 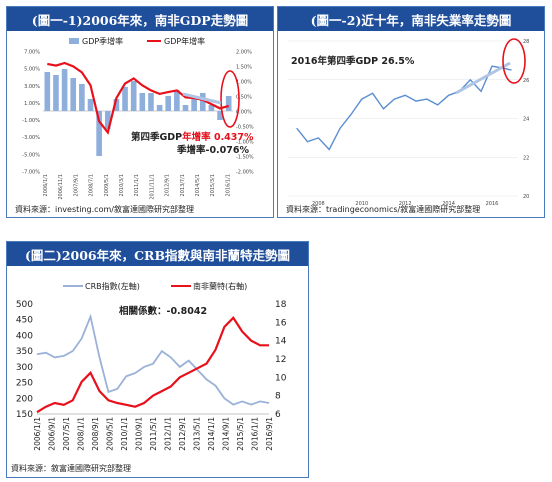 What do you see at coordinates (66, 434) in the screenshot?
I see `x-tick-label: 2007/5/1` at bounding box center [66, 434].